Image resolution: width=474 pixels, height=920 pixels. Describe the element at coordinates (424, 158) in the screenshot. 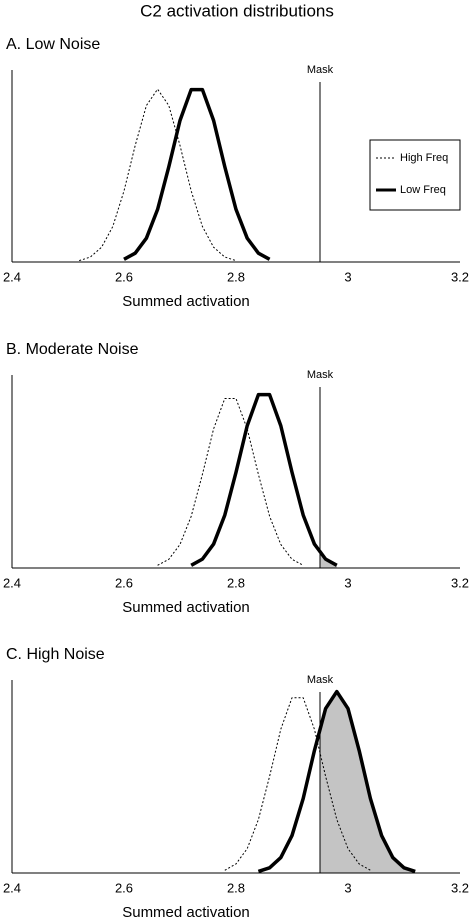

I see `legend-label: High Freq` at that location.